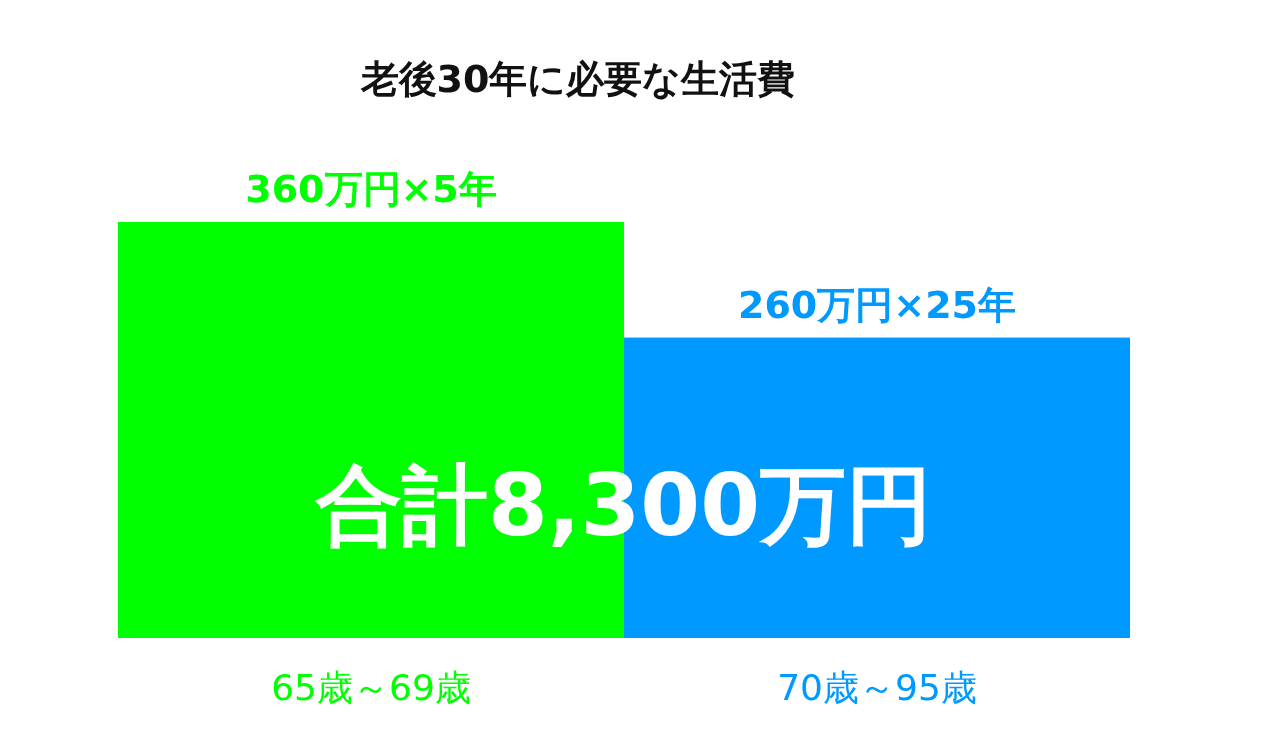 The image size is (1280, 751). What do you see at coordinates (371, 189) in the screenshot?
I see `data-label: 360万円×5年` at bounding box center [371, 189].